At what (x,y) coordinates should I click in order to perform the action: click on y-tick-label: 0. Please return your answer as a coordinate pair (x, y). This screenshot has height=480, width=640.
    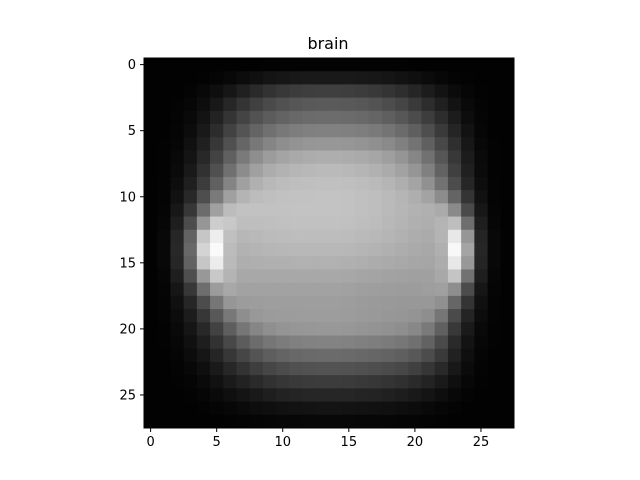
    Looking at the image, I should click on (132, 65).